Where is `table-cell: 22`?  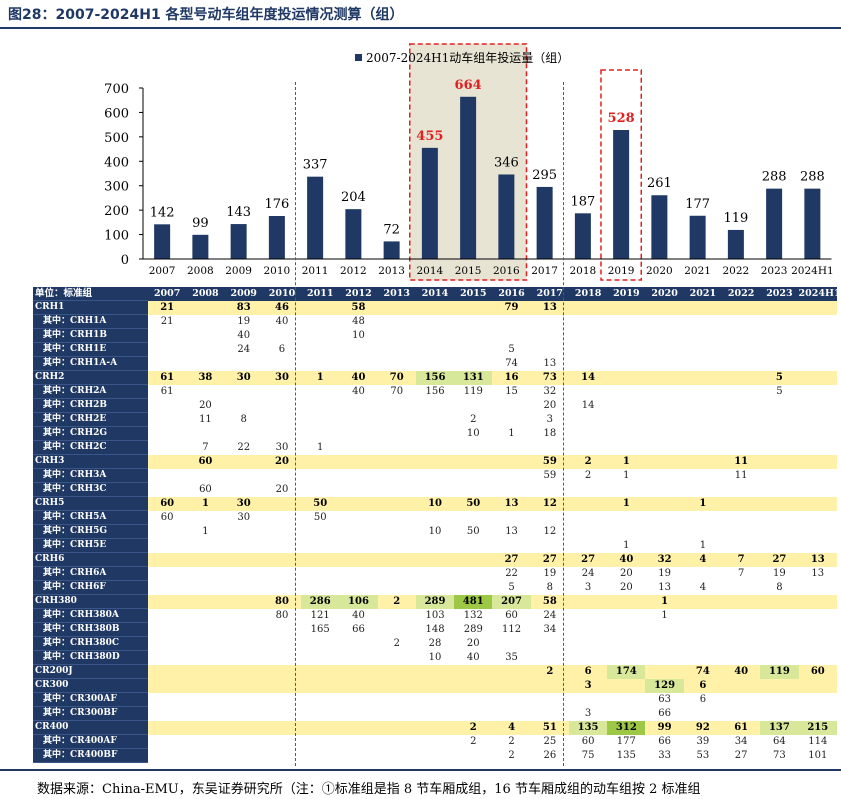
table-cell: 22 is located at coordinates (511, 573).